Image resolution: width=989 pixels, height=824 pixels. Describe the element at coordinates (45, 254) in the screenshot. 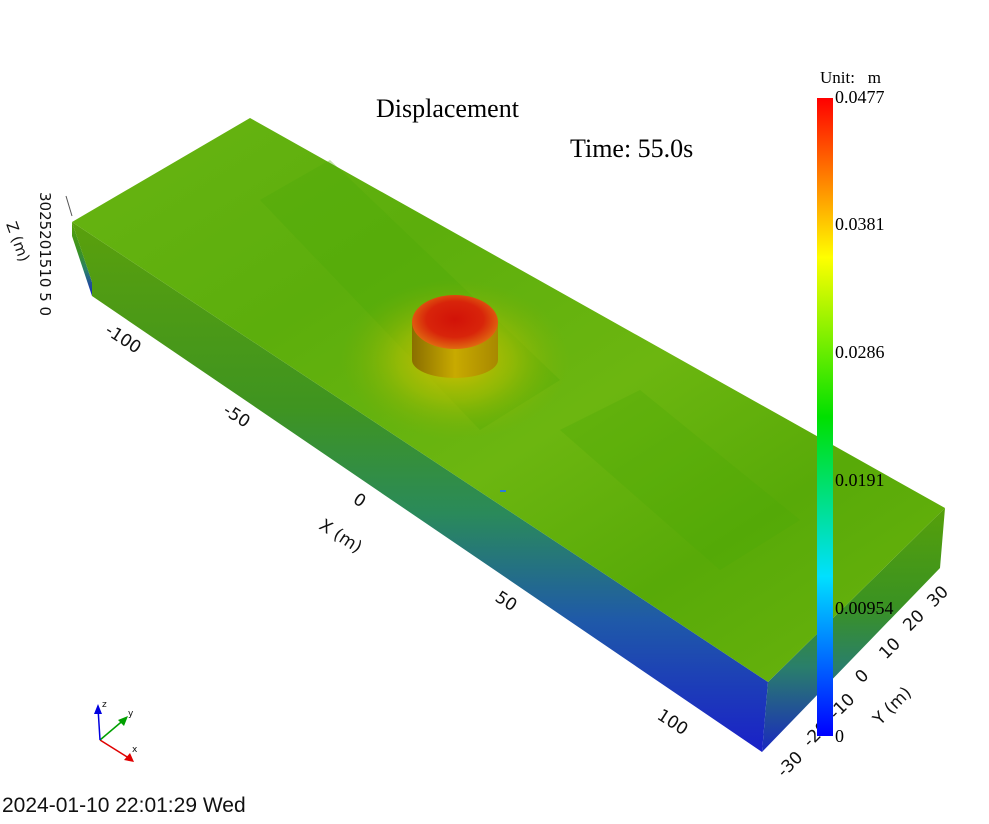

I see `z-tick-labels: 3025201510 5 0` at that location.